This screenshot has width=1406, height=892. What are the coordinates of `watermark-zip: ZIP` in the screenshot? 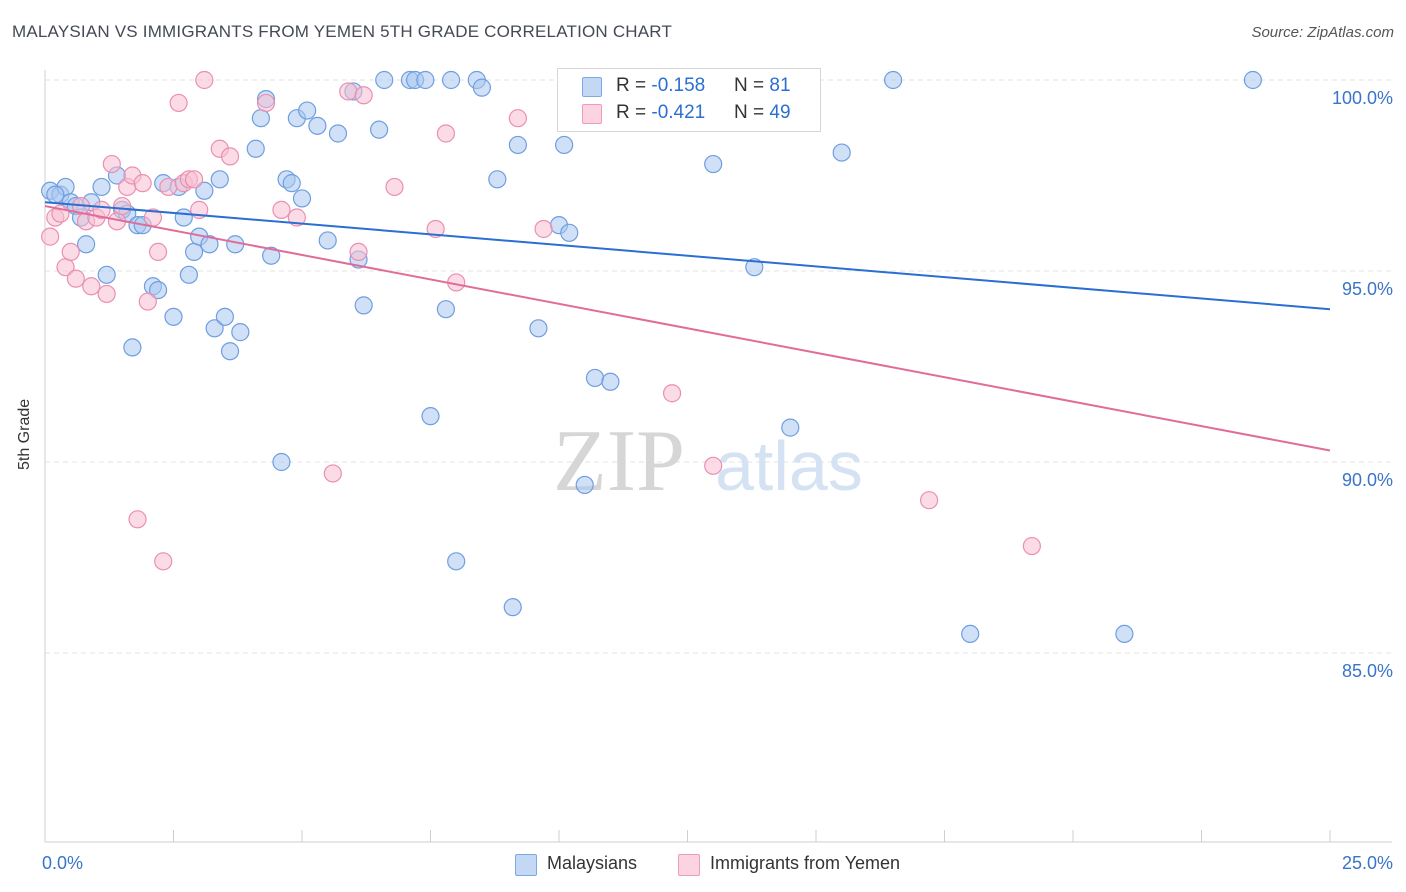 It's located at (619, 461).